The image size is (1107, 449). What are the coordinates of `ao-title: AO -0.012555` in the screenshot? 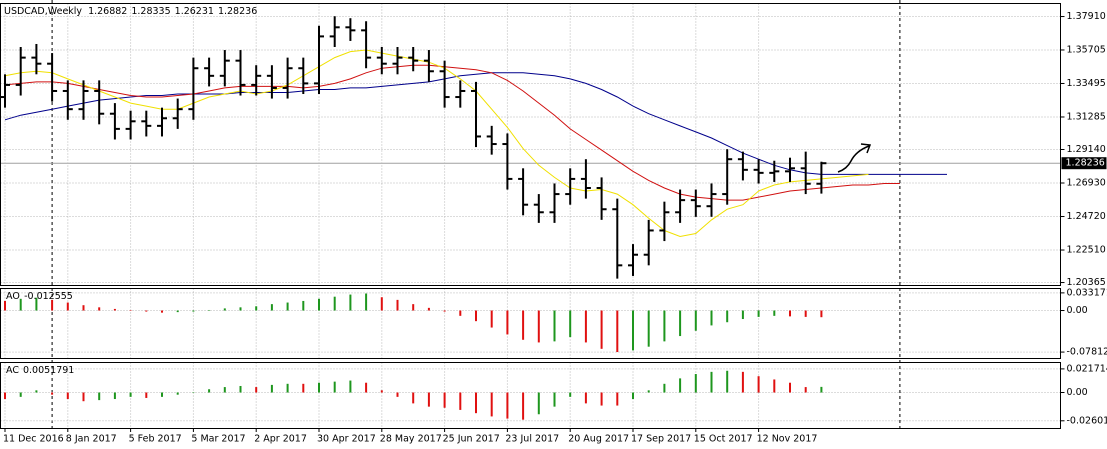 It's located at (39, 296).